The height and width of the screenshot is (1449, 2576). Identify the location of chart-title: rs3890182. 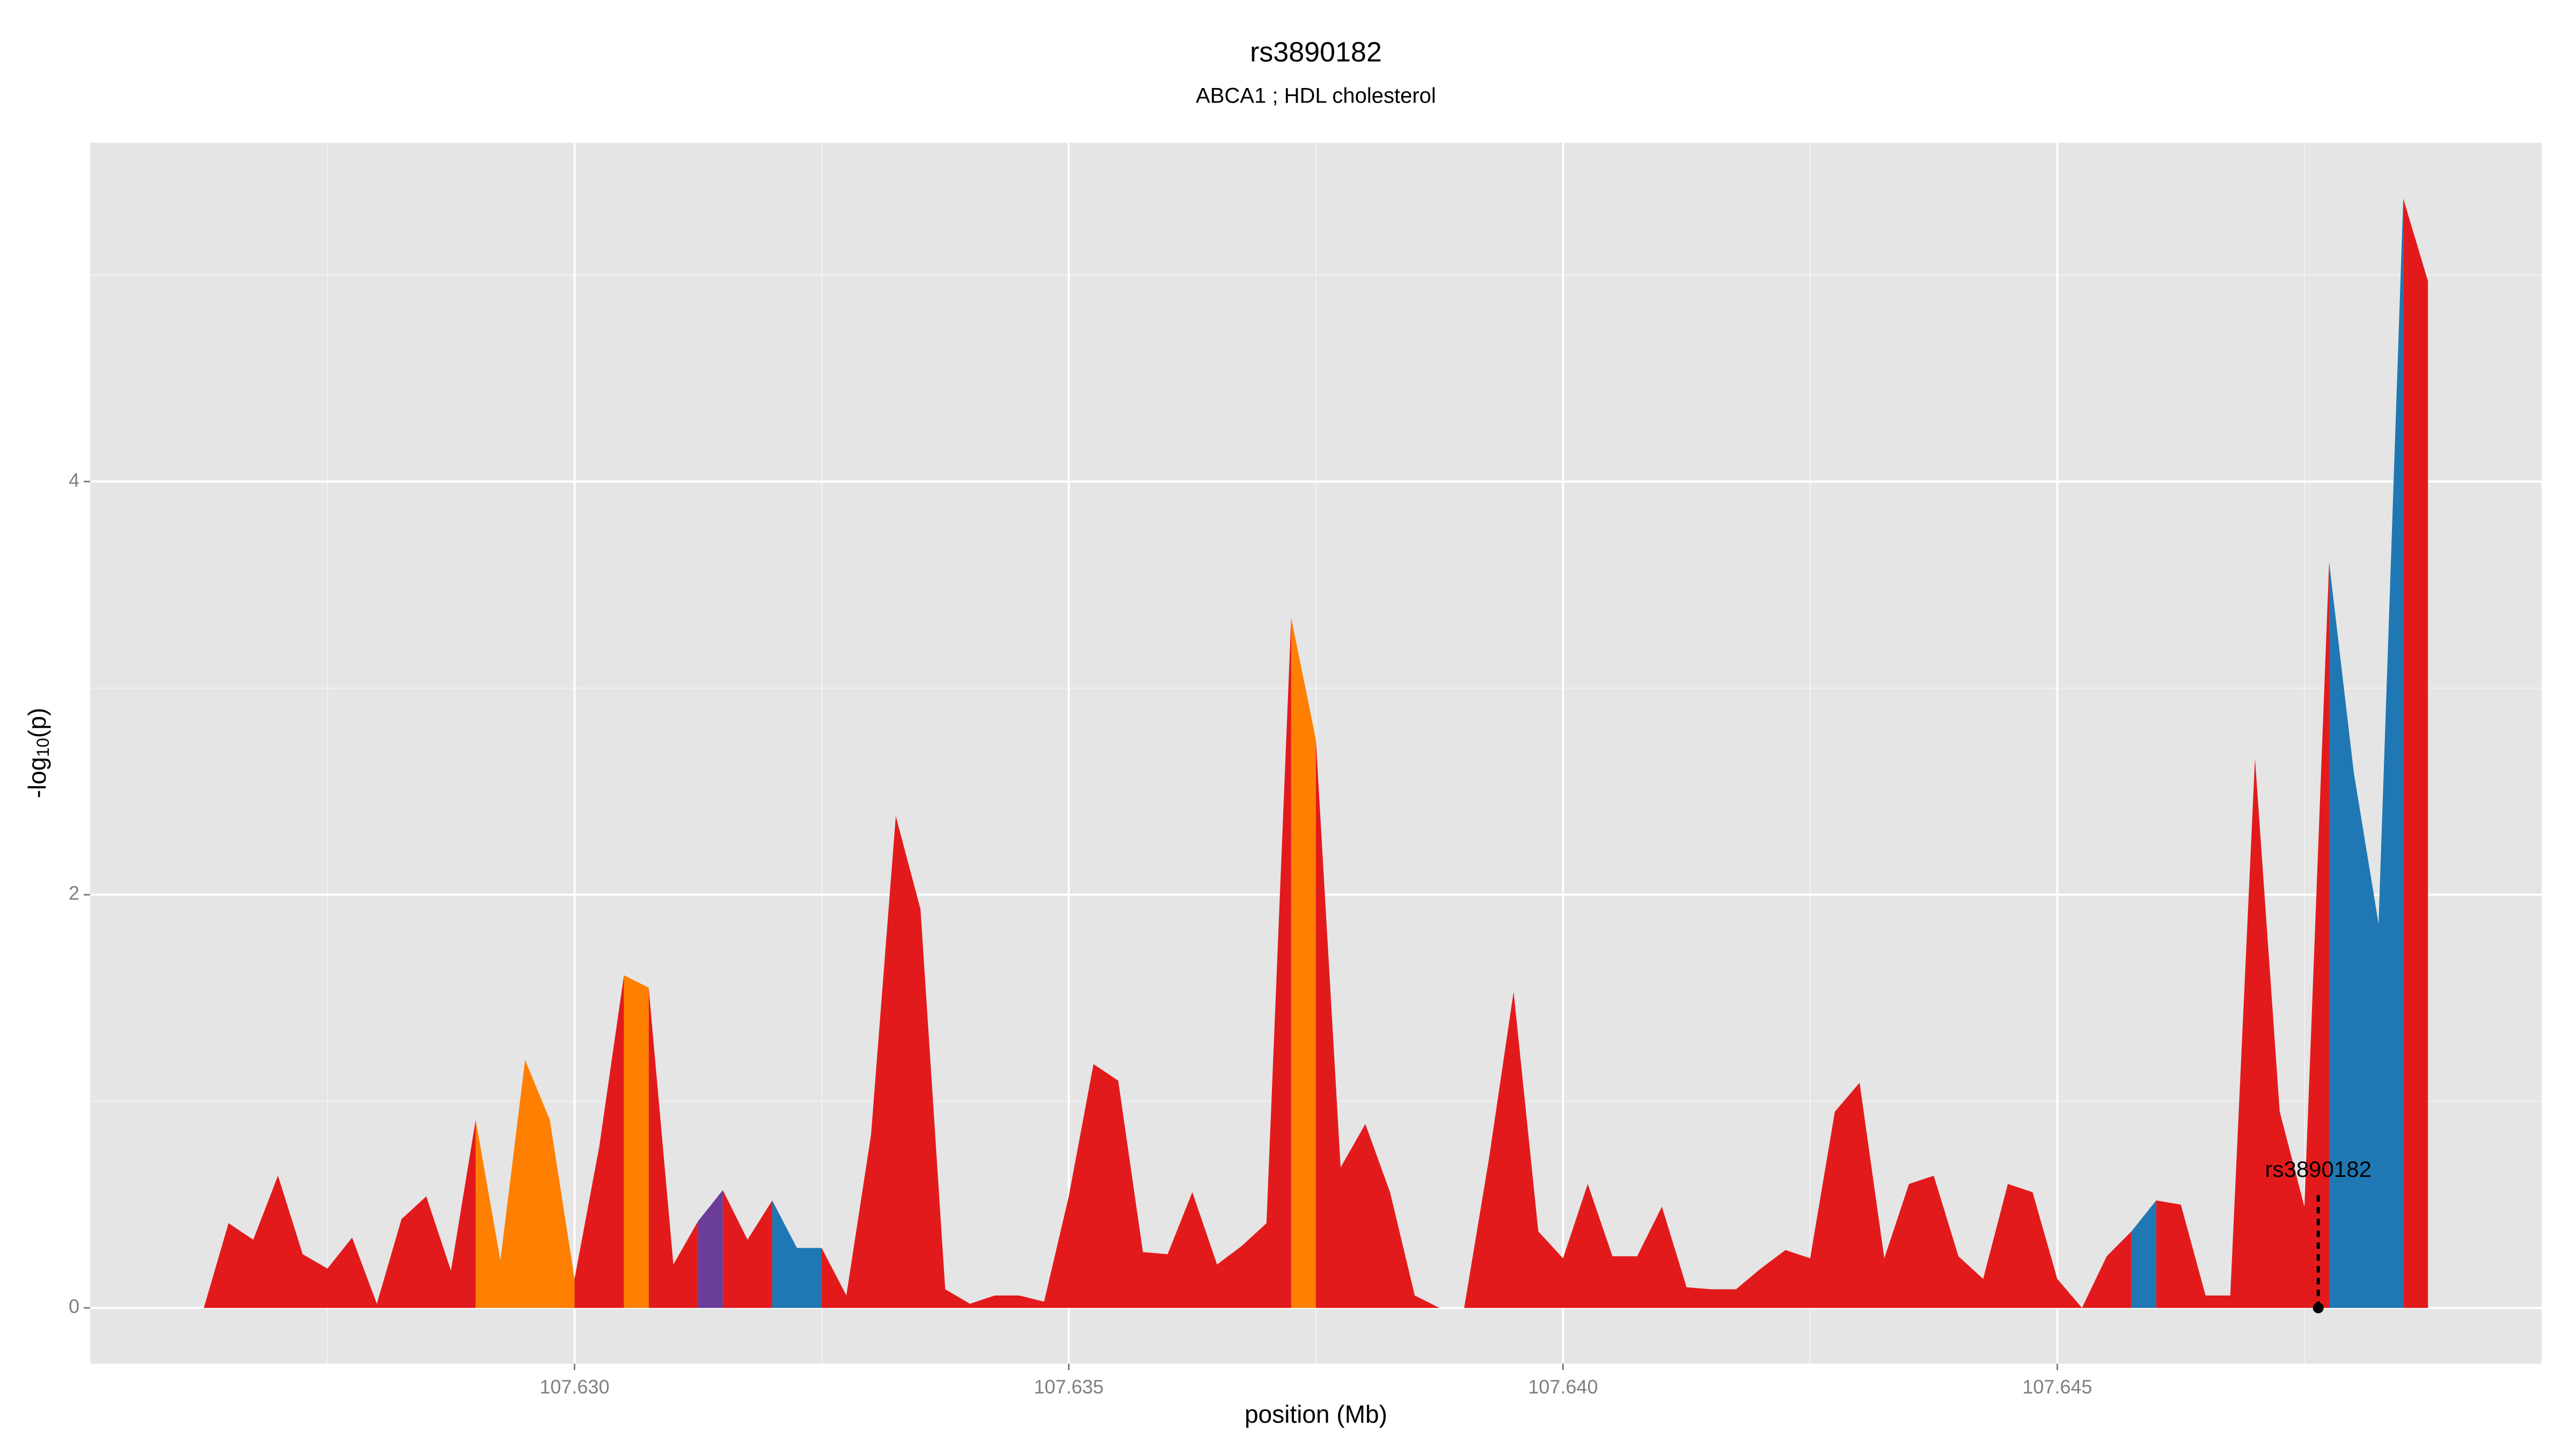
(1316, 52).